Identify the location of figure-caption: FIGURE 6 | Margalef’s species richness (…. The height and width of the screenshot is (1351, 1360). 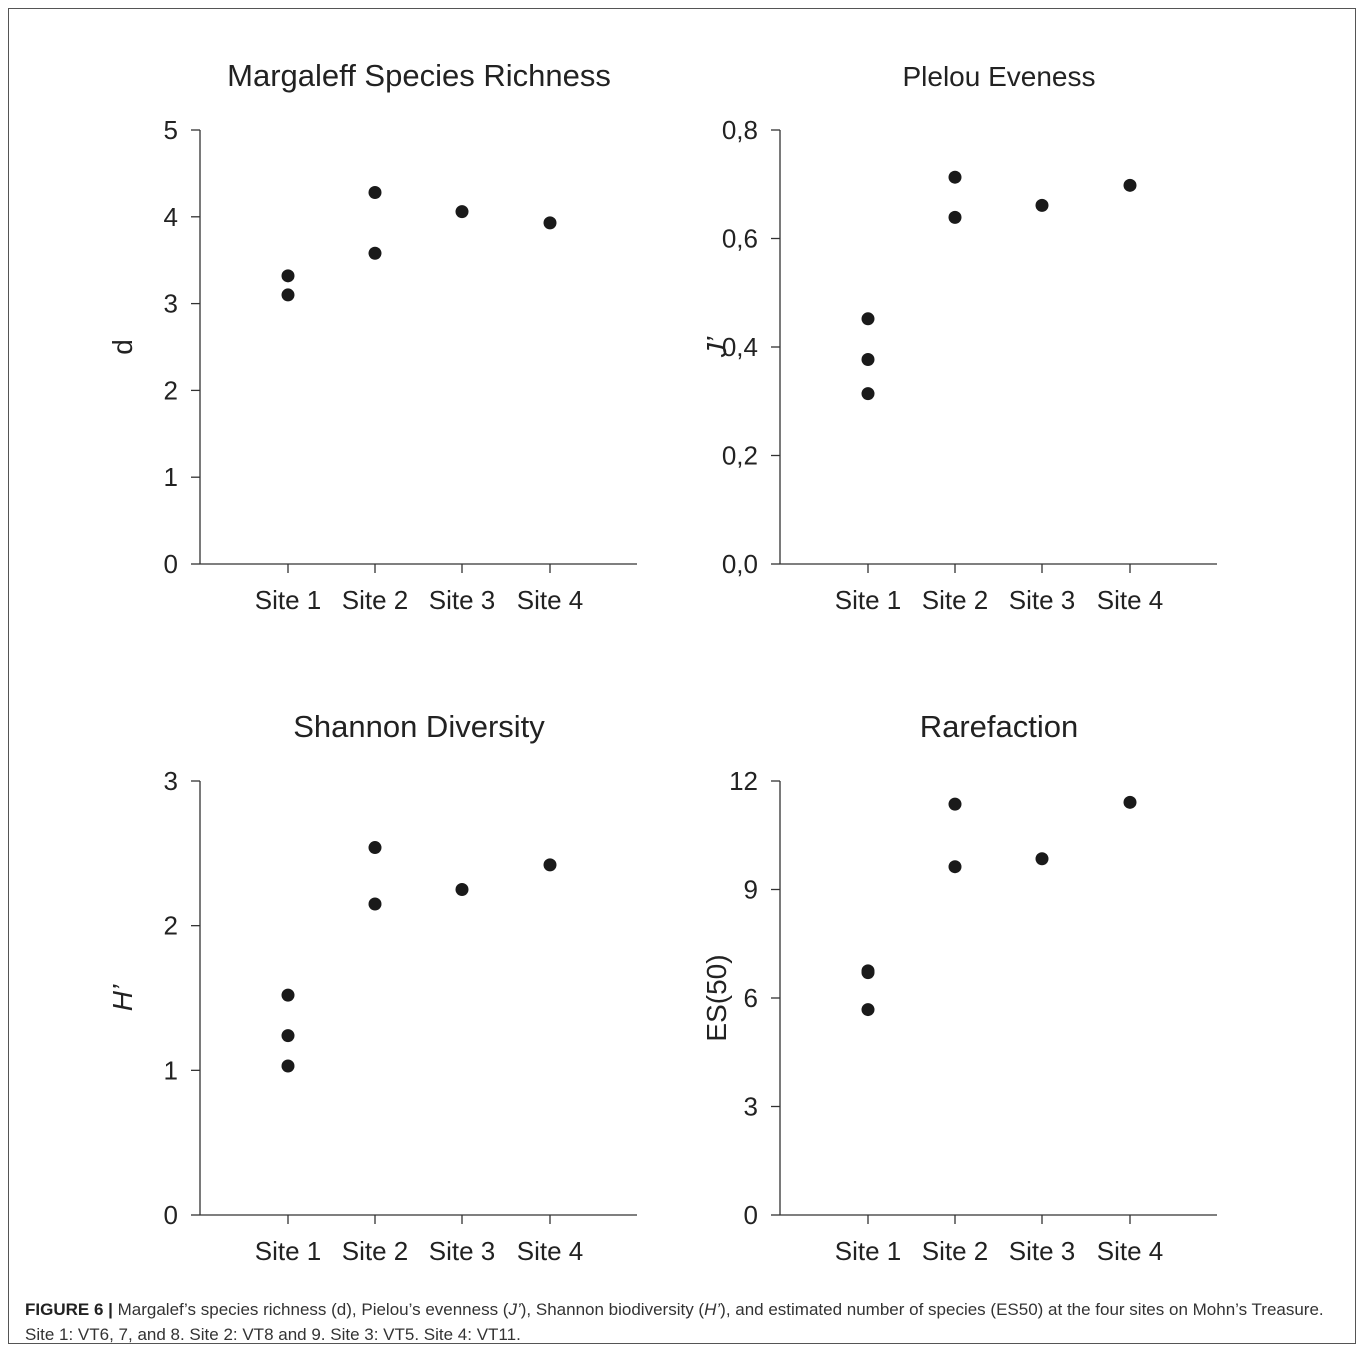
(680, 1322).